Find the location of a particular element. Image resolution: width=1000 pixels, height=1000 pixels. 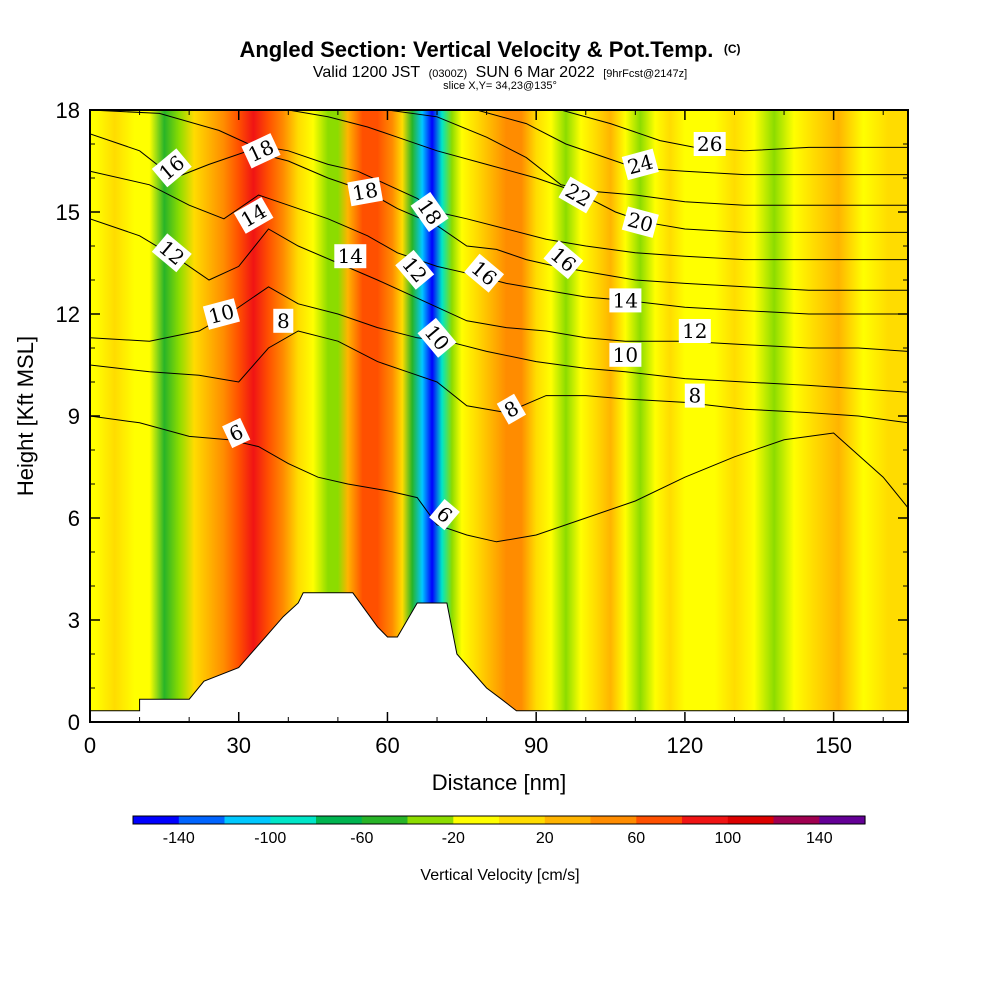

colorbar-tick-label: -60 is located at coordinates (361, 838).